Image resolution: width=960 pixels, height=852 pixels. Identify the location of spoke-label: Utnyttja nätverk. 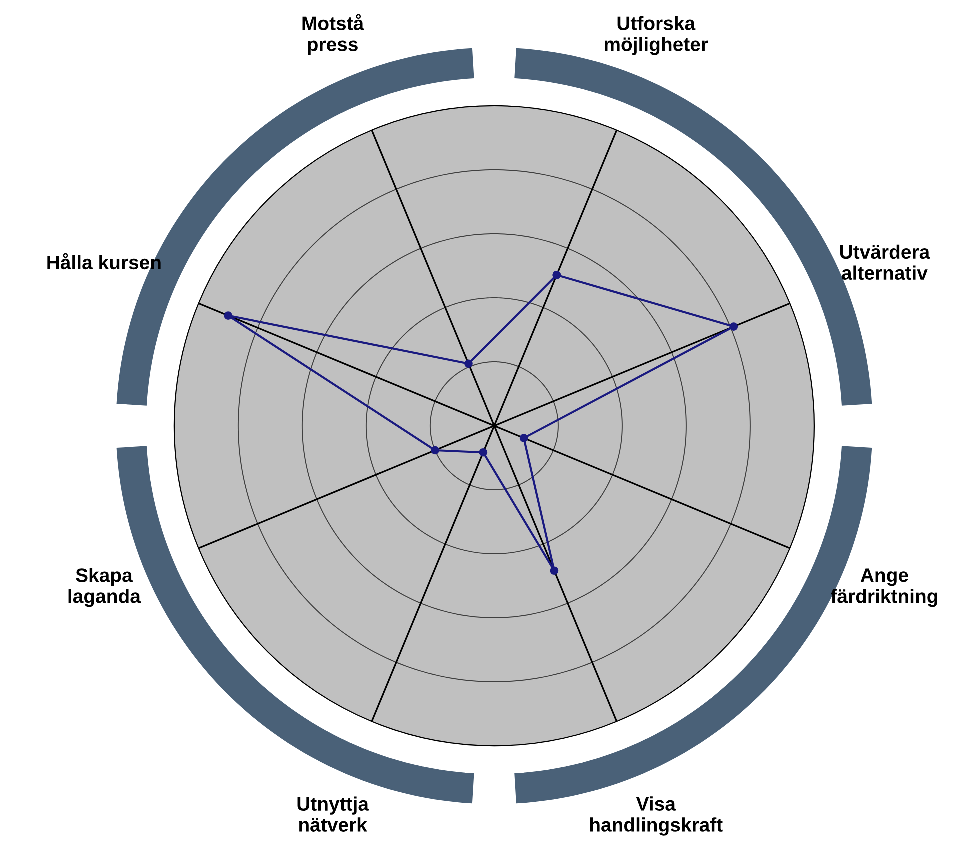
(334, 814).